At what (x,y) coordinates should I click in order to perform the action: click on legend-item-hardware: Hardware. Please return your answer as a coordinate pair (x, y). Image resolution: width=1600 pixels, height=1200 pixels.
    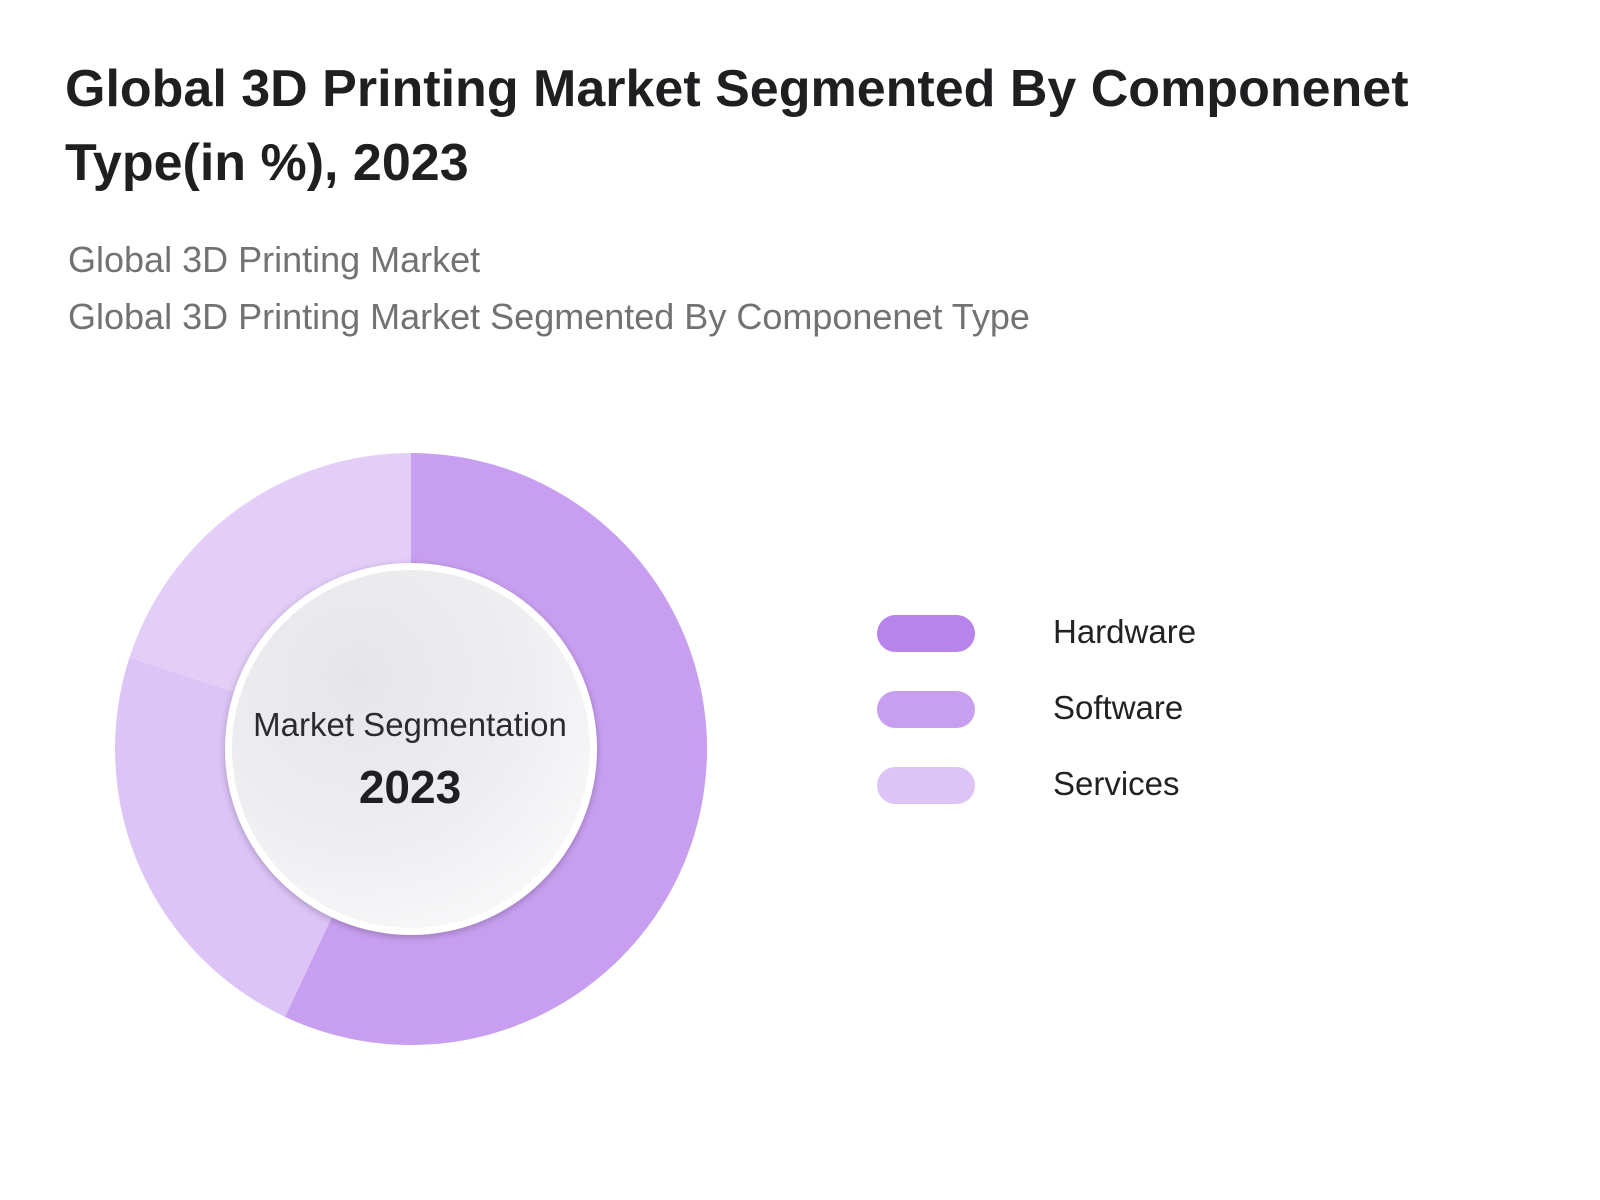
    Looking at the image, I should click on (1127, 632).